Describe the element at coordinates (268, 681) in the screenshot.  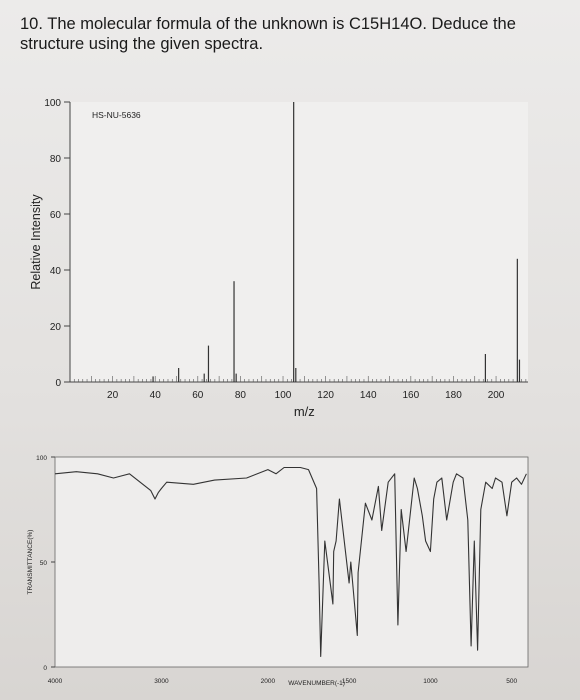
I see `ir-x-tick-label: 2000` at that location.